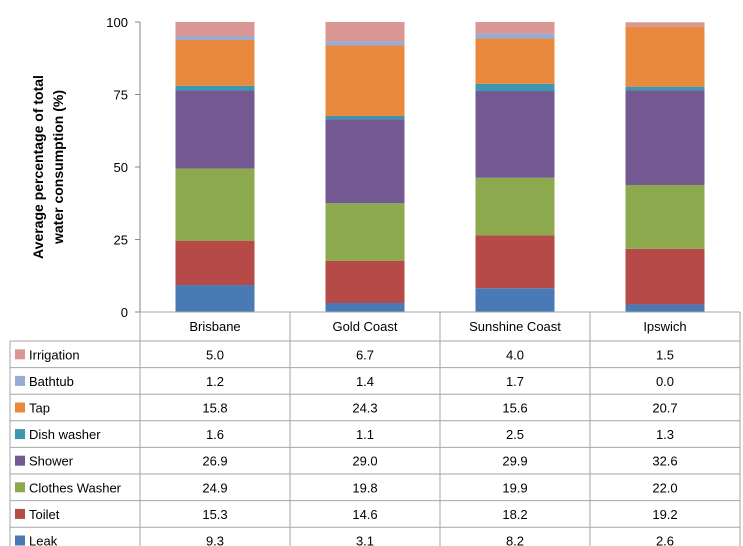 The width and height of the screenshot is (743, 546). What do you see at coordinates (124, 312) in the screenshot?
I see `y-tick-label: 0` at bounding box center [124, 312].